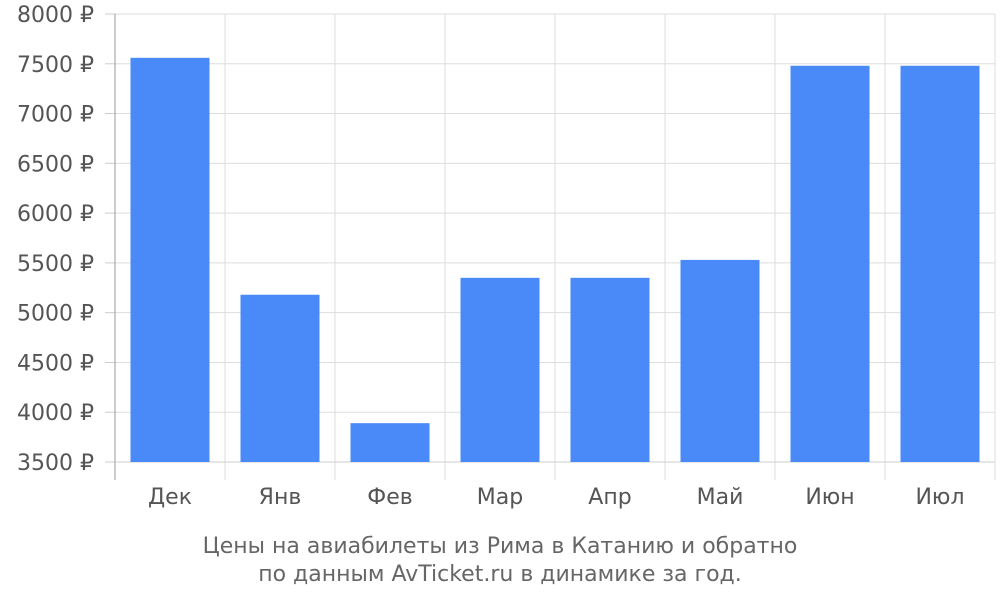  Describe the element at coordinates (939, 497) in the screenshot. I see `x-tick-label: Июл` at that location.